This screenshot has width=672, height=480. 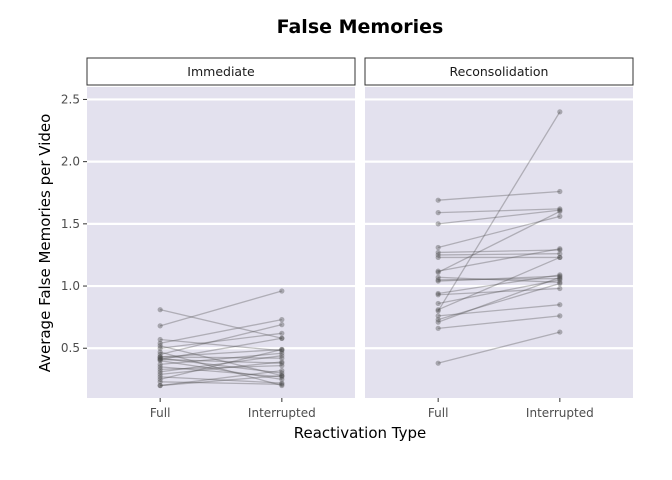 I want to click on x-axis-title: Reactivation Type, so click(x=360, y=433).